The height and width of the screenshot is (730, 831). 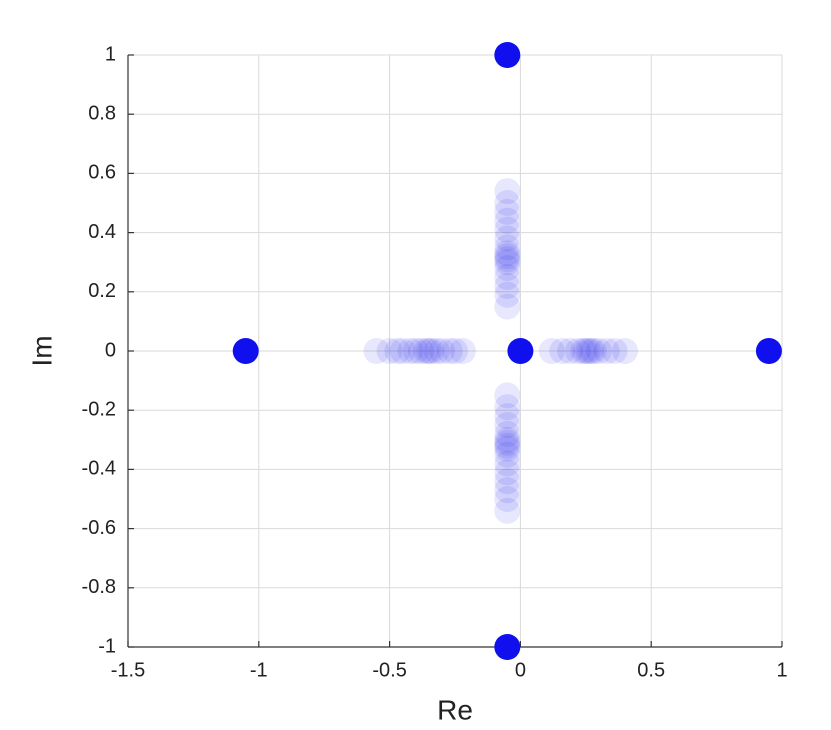 What do you see at coordinates (102, 291) in the screenshot?
I see `y-tick-label: 0.2` at bounding box center [102, 291].